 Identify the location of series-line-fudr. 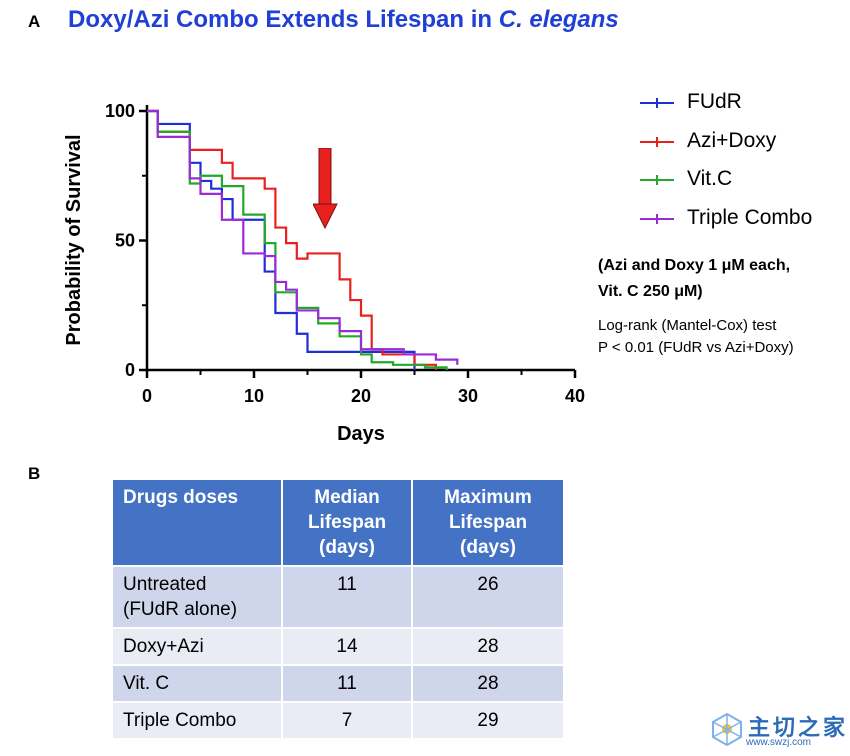
(281, 239).